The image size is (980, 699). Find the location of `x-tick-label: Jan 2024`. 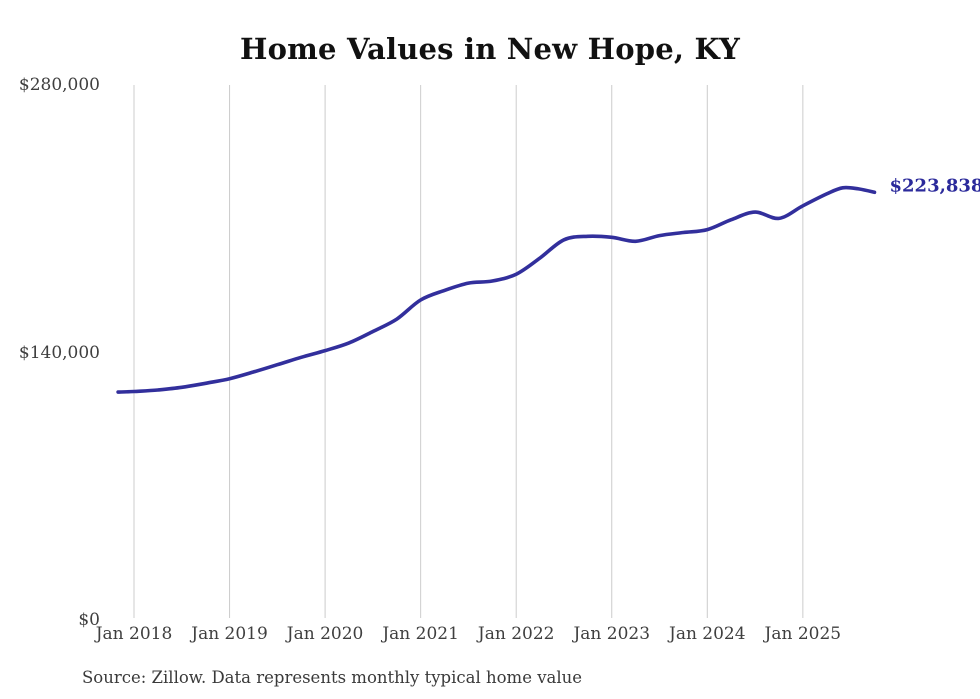

x-tick-label: Jan 2024 is located at coordinates (707, 634).